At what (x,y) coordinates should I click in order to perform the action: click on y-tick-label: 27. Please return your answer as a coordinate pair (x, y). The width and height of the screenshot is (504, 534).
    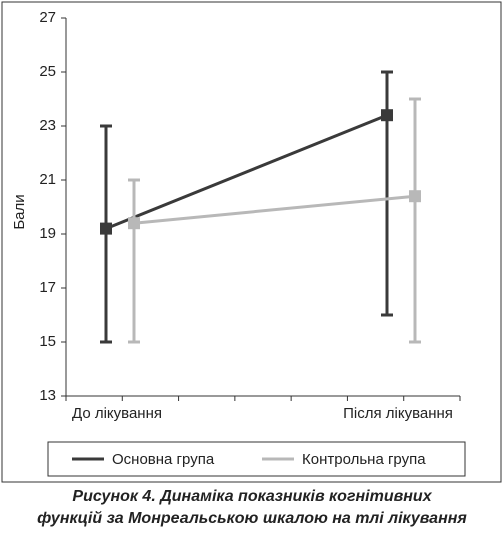
    Looking at the image, I should click on (47, 17).